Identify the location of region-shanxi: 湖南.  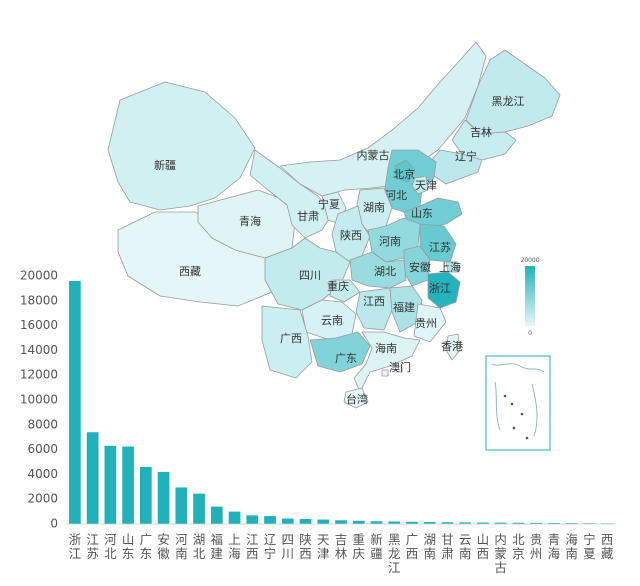
(374, 211).